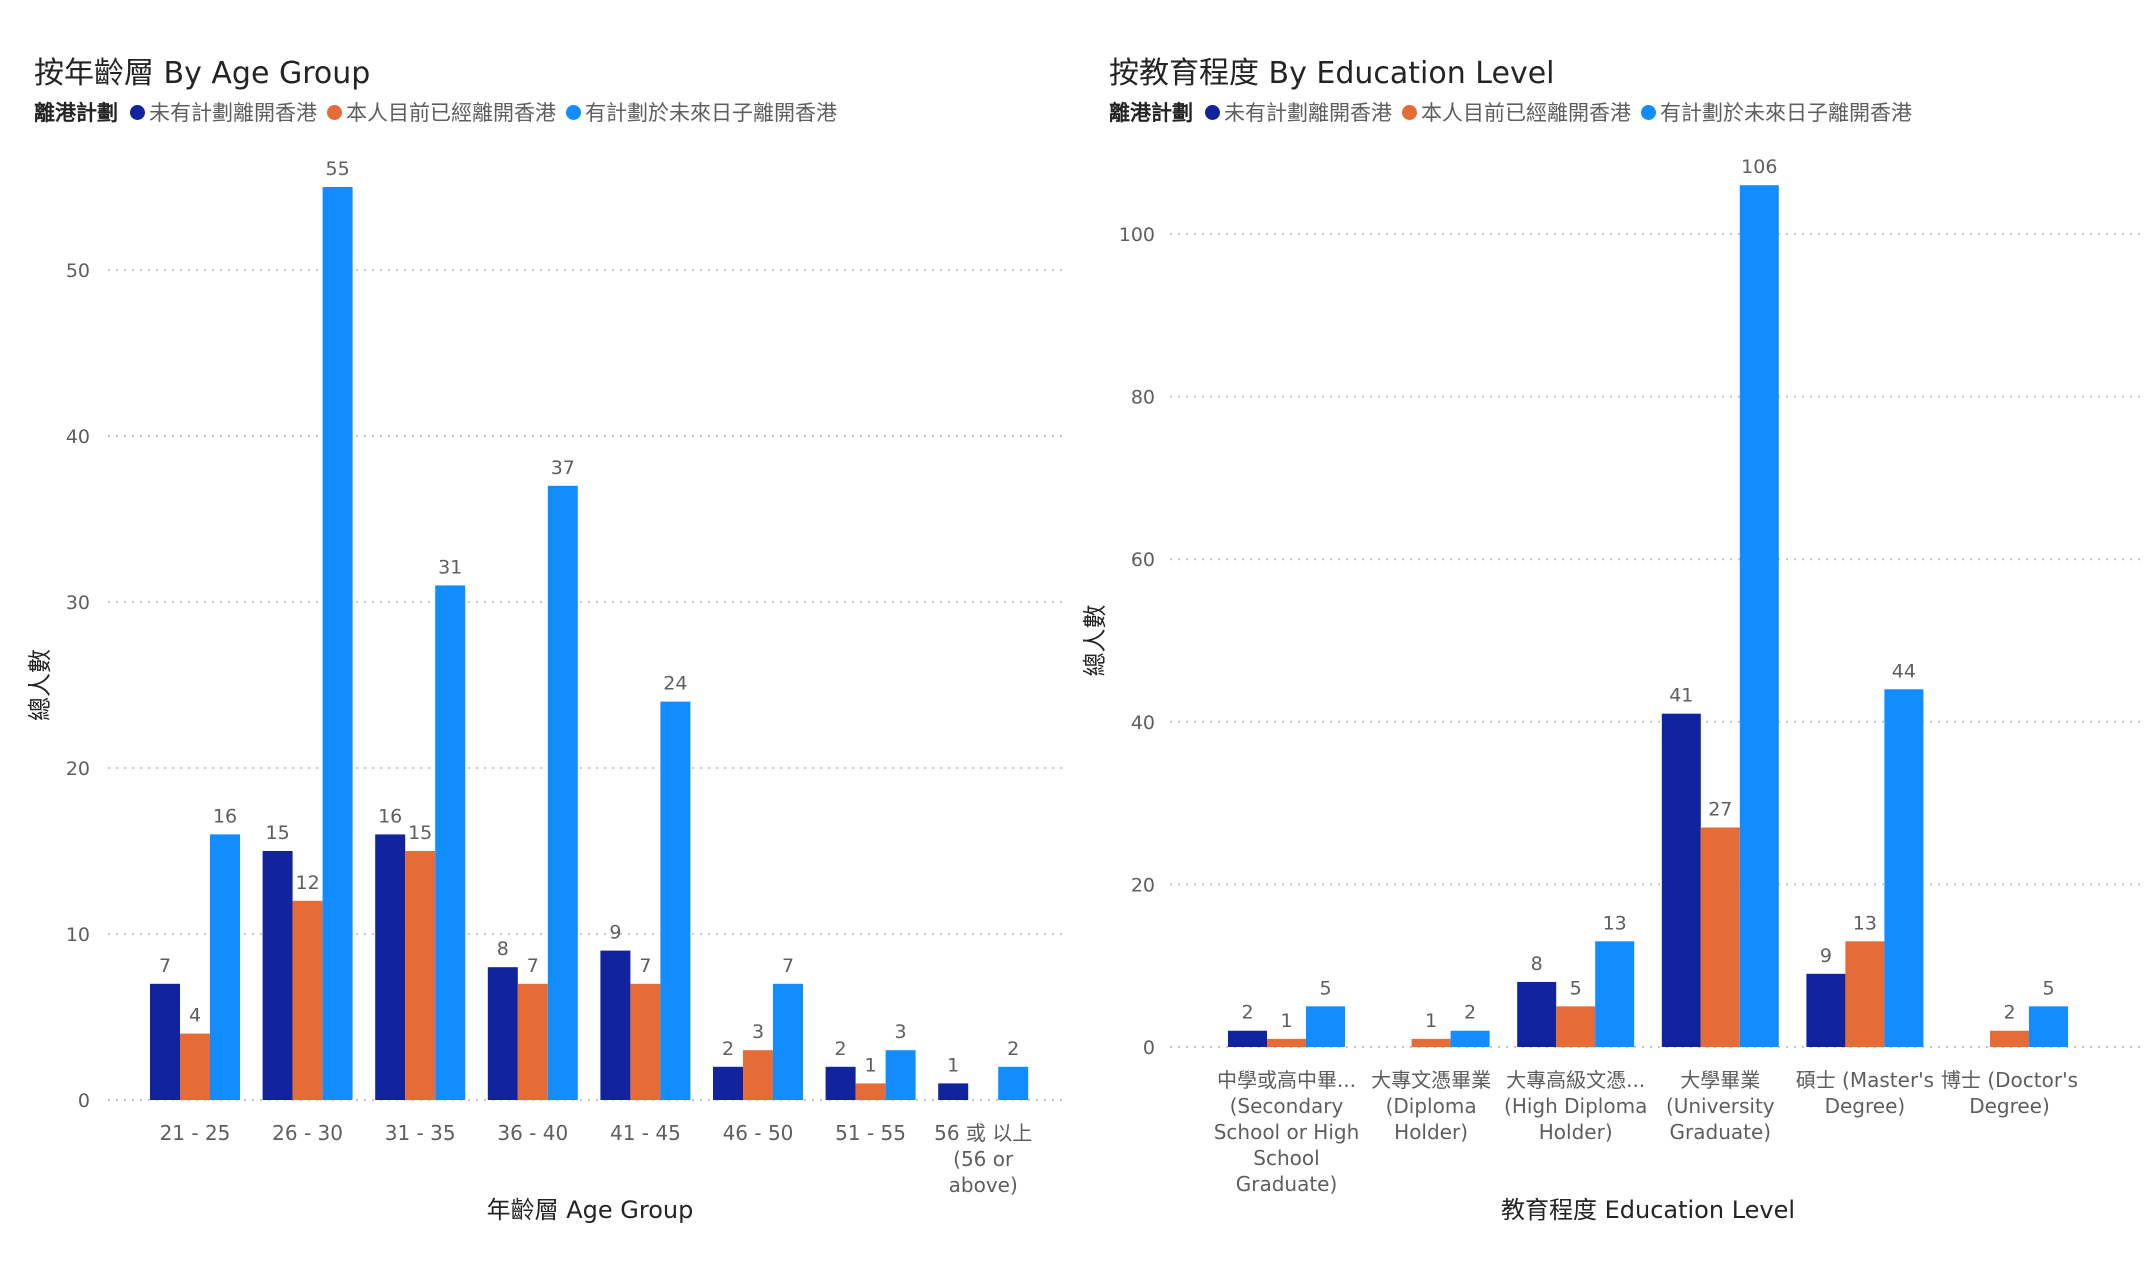 The height and width of the screenshot is (1275, 2150). What do you see at coordinates (78, 935) in the screenshot?
I see `y-tick-label: 10` at bounding box center [78, 935].